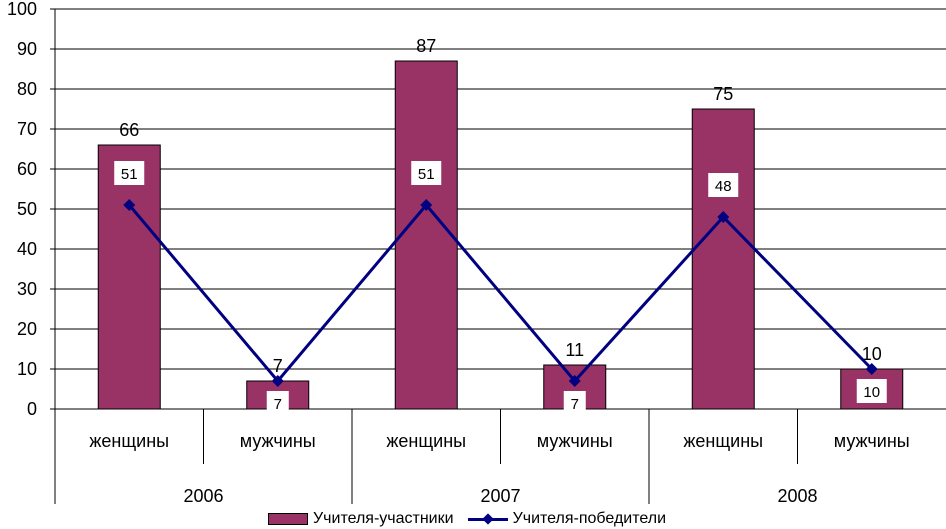 The width and height of the screenshot is (946, 529). I want to click on bar-value-label: 7, so click(278, 366).